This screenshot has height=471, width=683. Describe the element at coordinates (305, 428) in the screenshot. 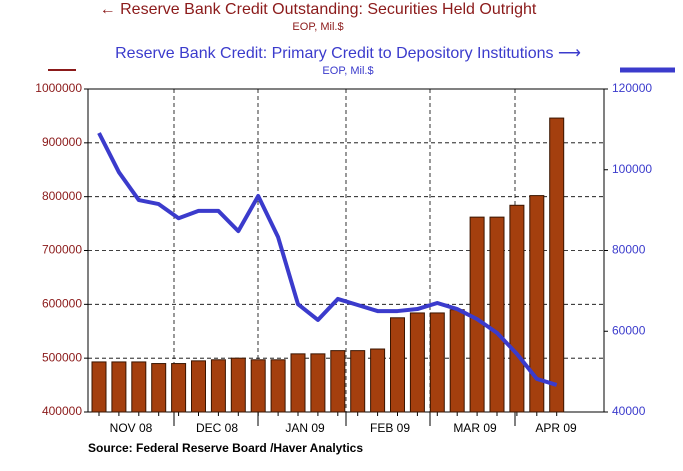

I see `x-tick-label: JAN 09` at that location.